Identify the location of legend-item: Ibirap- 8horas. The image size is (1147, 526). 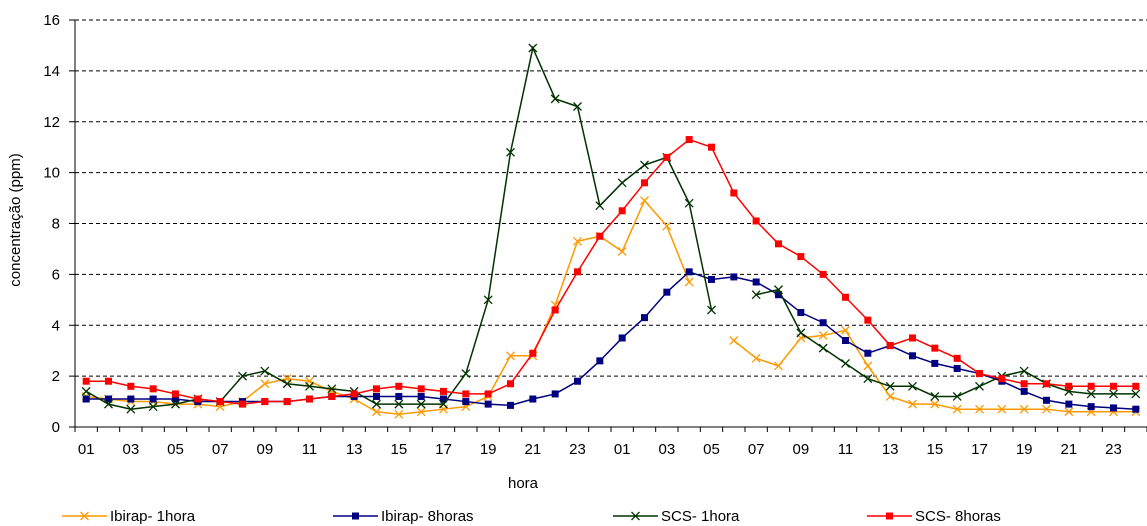
(403, 516).